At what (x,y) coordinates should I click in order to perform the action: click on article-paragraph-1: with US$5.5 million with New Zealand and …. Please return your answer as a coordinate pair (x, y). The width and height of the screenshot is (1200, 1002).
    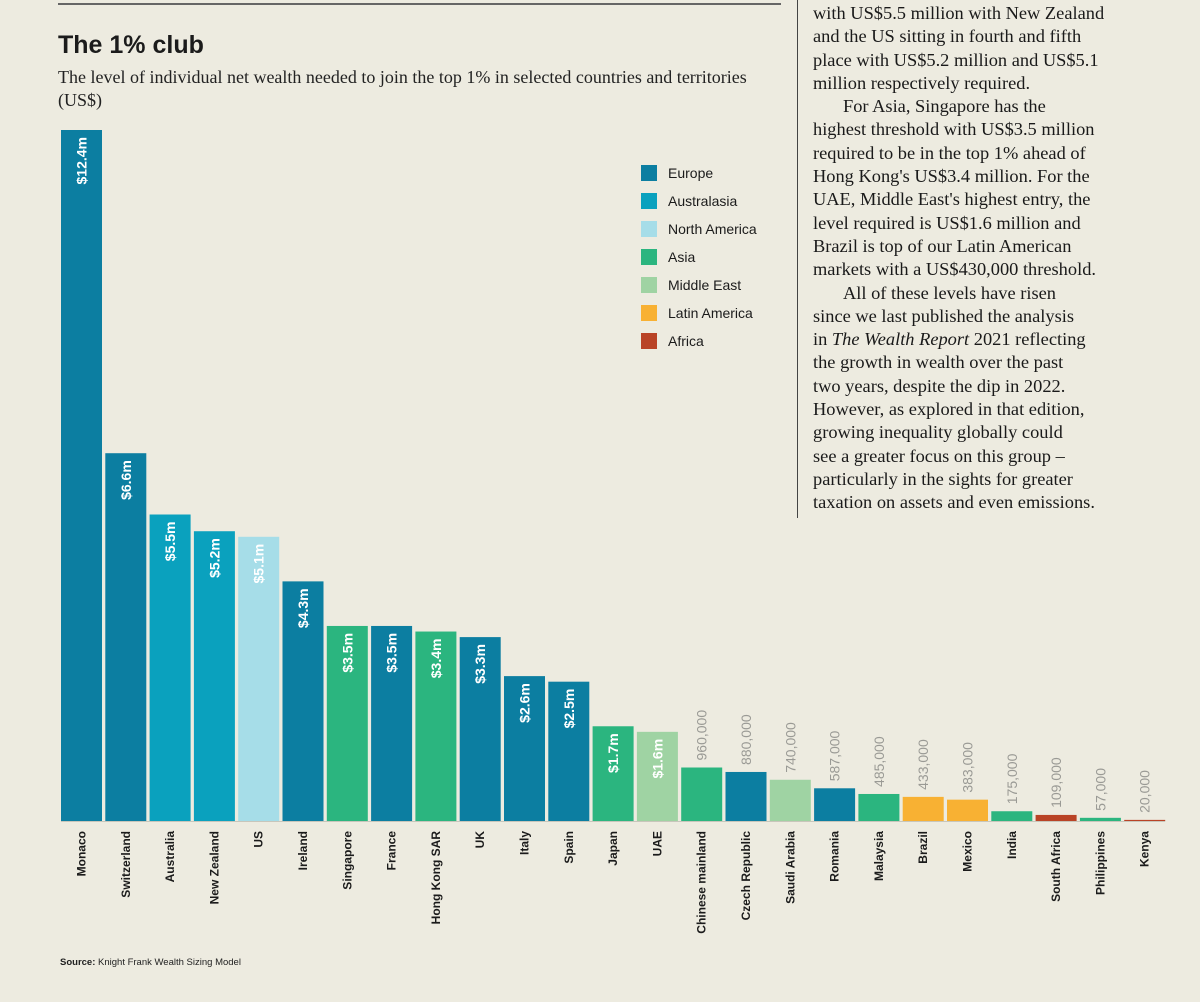
    Looking at the image, I should click on (1003, 48).